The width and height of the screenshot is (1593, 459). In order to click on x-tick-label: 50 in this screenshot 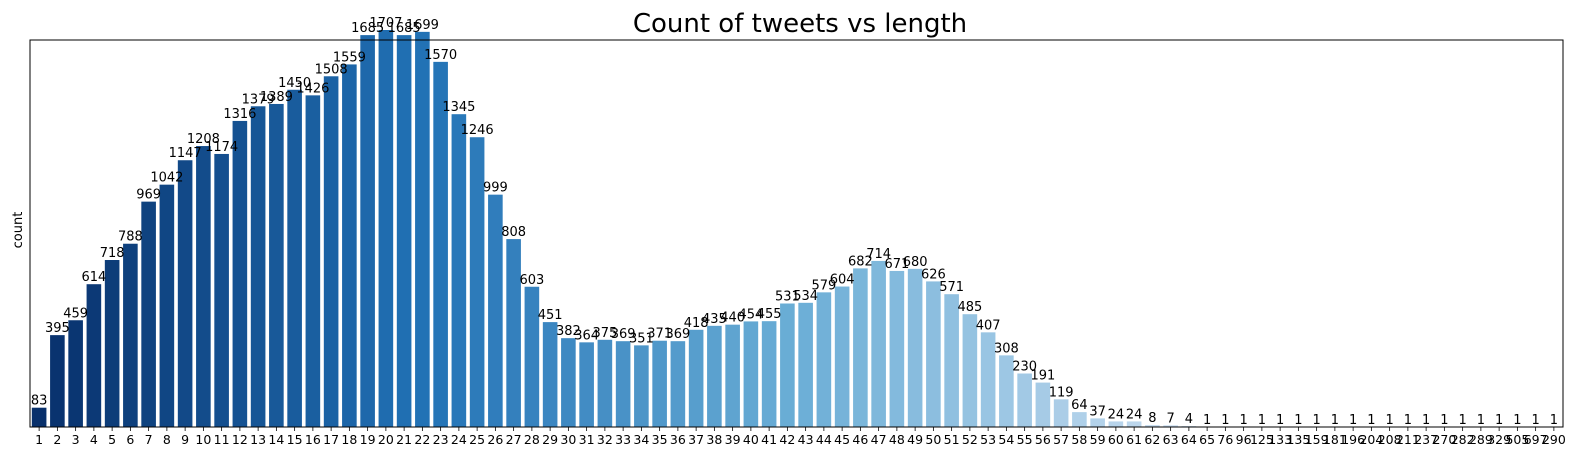, I will do `click(933, 439)`.